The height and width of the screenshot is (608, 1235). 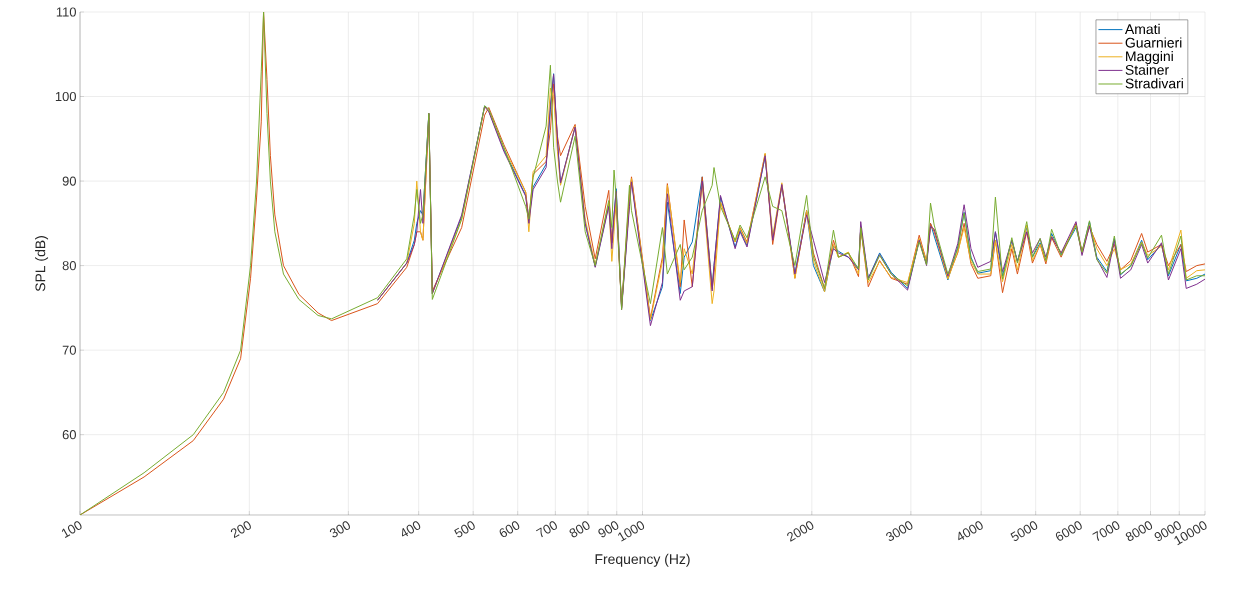 I want to click on y-tick-label: 60, so click(x=69, y=435).